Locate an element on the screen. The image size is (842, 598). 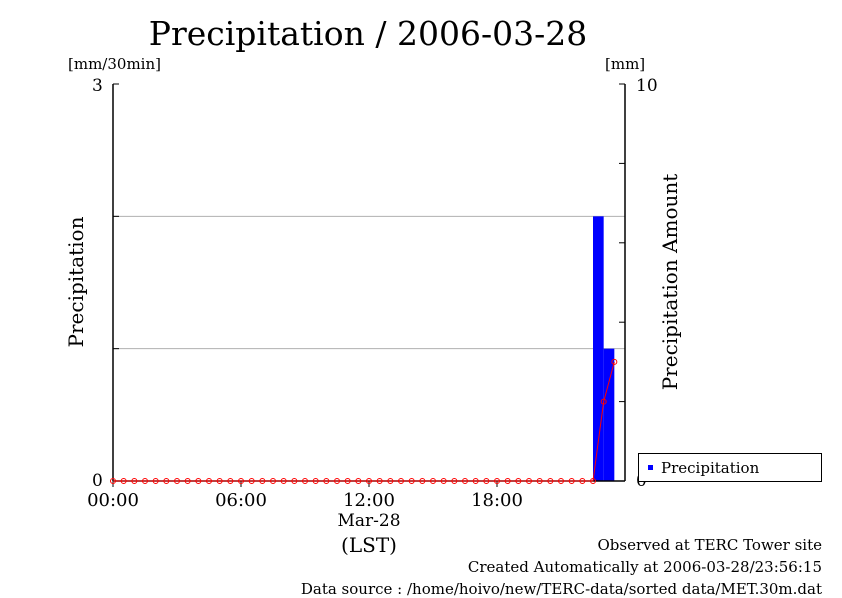
left-tick-max: 3 is located at coordinates (97, 86).